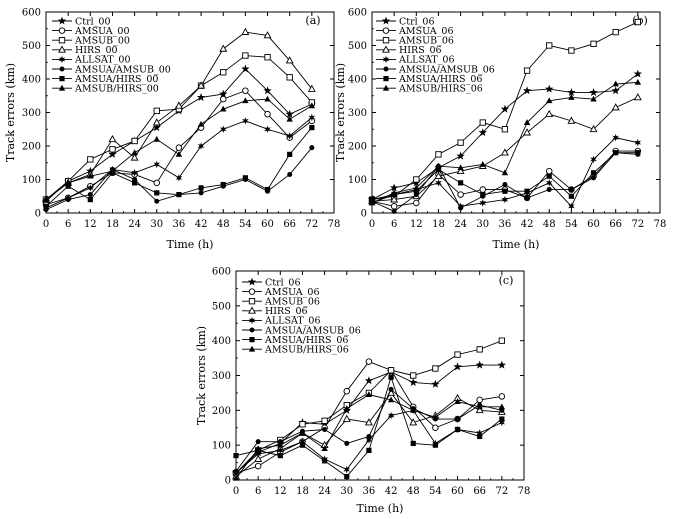 Image resolution: width=692 pixels, height=519 pixels. Describe the element at coordinates (292, 321) in the screenshot. I see `legend-entry: ALLSAT_06` at that location.